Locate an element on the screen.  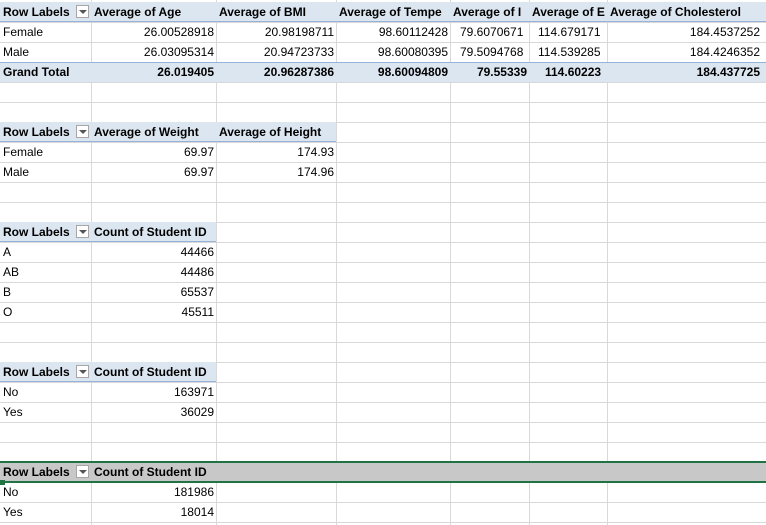
value-cell: 98.60094809 is located at coordinates (412, 72).